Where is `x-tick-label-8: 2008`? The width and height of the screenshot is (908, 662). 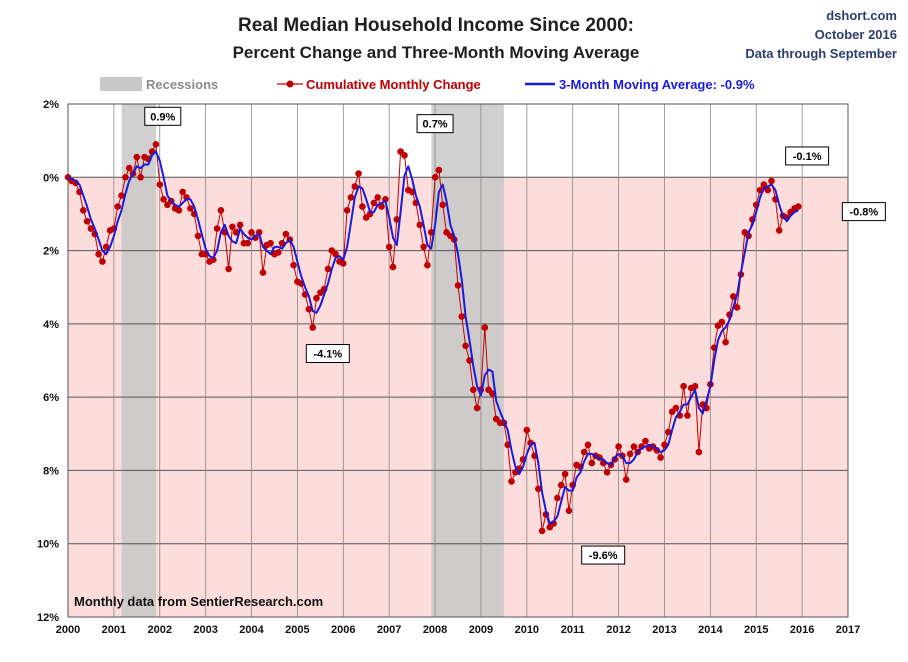 x-tick-label-8: 2008 is located at coordinates (435, 630).